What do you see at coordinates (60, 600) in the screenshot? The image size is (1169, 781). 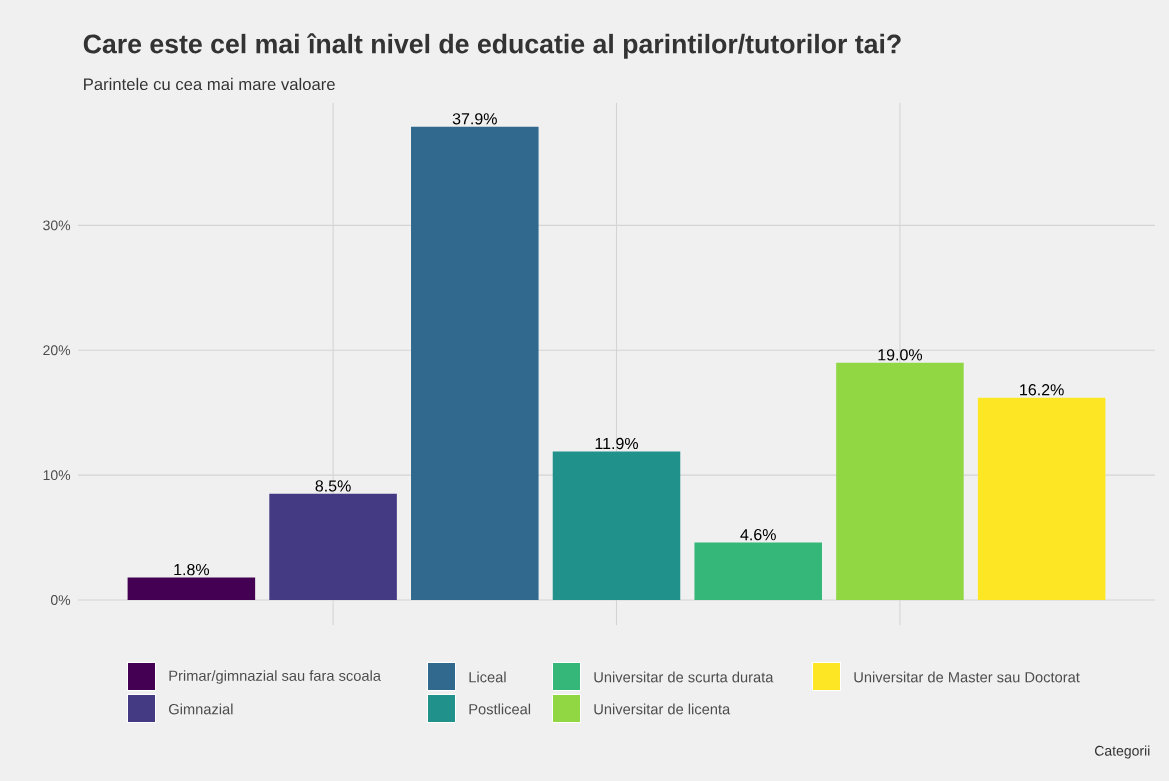 I see `y-tick-label: 0%` at bounding box center [60, 600].